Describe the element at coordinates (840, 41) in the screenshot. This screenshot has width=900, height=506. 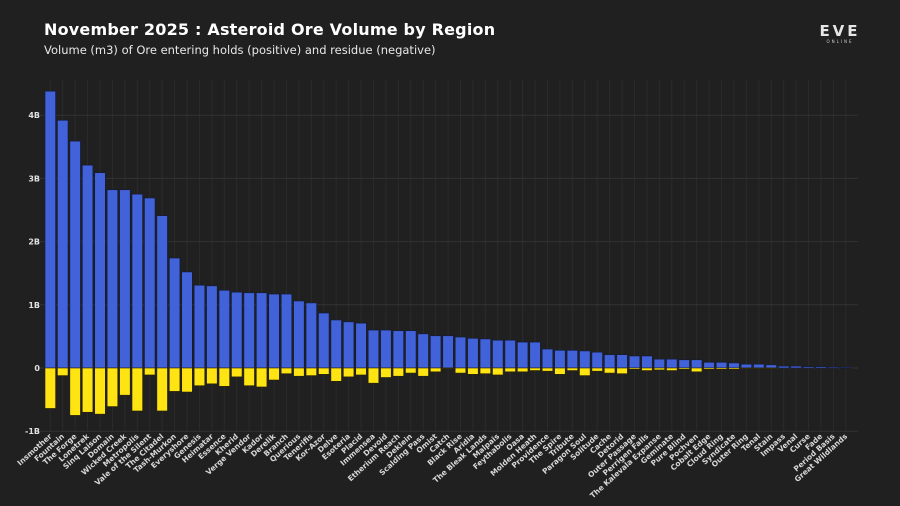
I see `logo-subtext: ONLINE` at that location.